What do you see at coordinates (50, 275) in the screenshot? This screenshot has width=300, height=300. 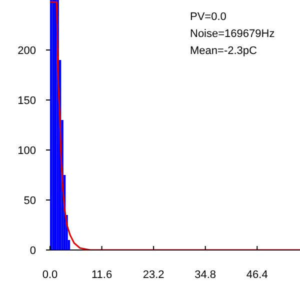 I see `x-tick-label: 0.0` at bounding box center [50, 275].